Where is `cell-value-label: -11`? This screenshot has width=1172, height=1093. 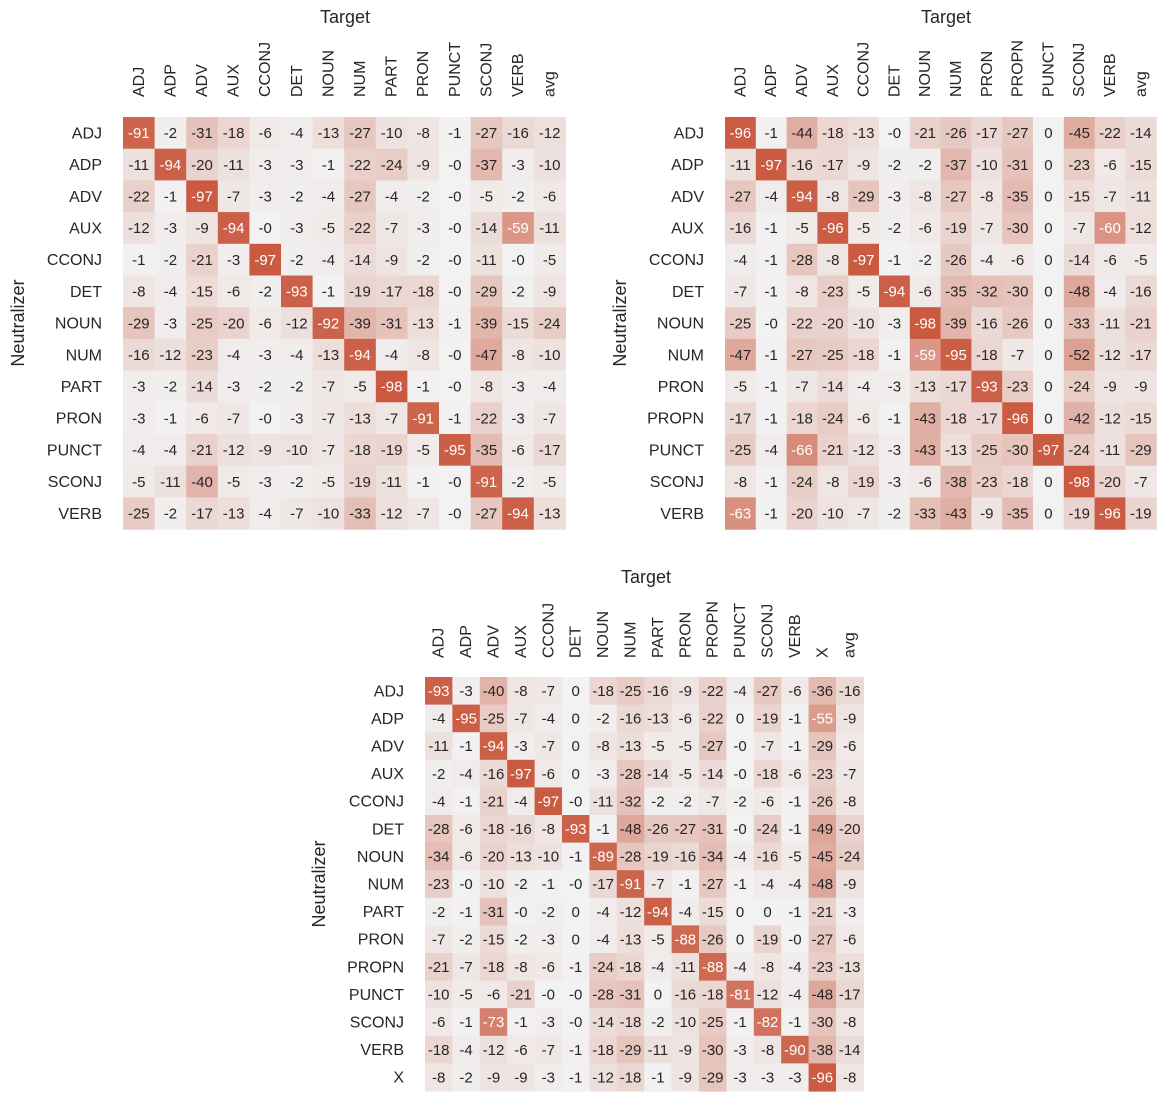 cell-value-label: -11 is located at coordinates (549, 228).